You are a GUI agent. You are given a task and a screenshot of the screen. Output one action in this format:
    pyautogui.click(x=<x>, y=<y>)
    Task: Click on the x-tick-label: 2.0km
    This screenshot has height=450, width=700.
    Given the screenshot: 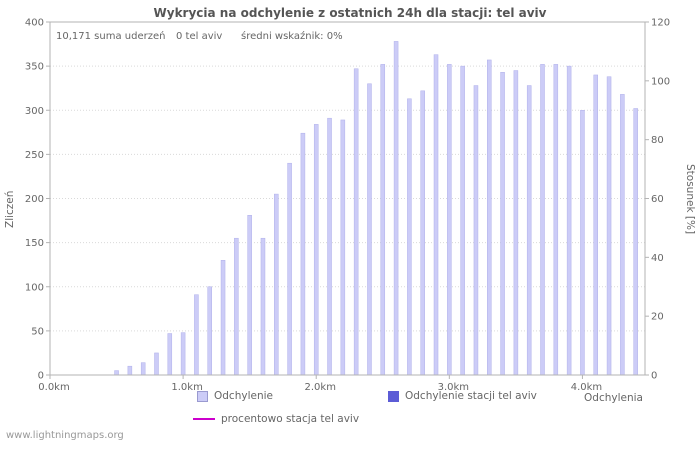 What is the action you would take?
    pyautogui.click(x=320, y=387)
    